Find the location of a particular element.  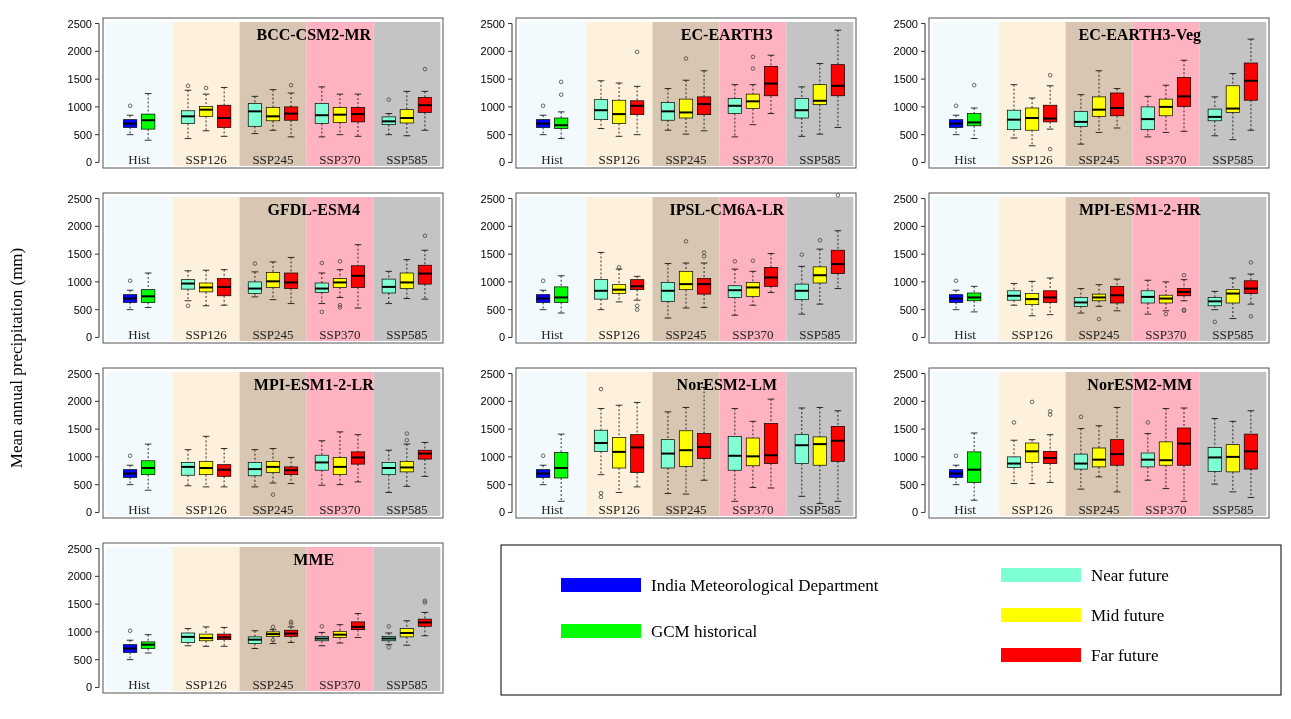

text: EC-EARTH3-Veg is located at coordinates (1139, 35).